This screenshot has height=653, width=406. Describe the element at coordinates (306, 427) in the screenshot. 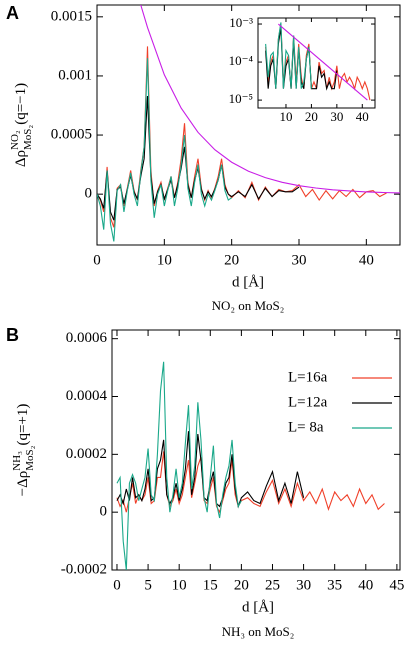

I see `legend-label: L= 8a` at that location.